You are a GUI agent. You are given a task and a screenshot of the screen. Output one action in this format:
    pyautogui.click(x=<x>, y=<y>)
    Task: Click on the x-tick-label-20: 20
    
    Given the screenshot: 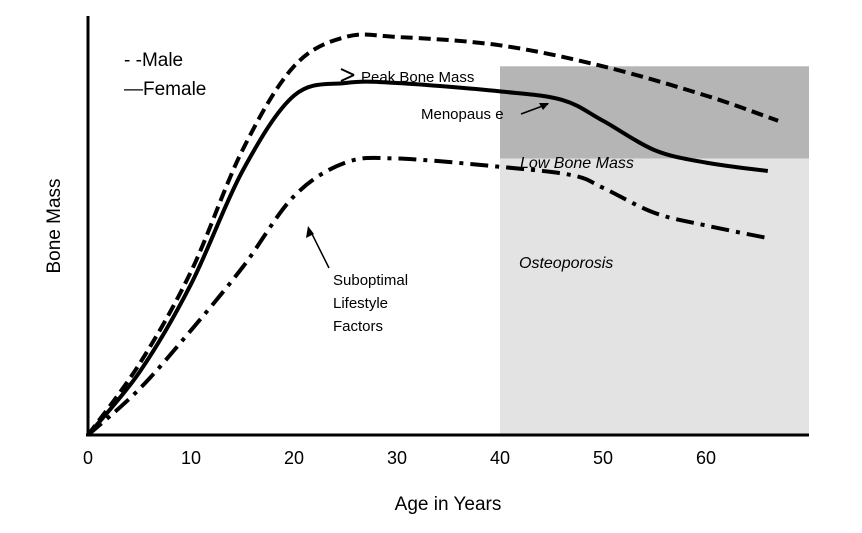 What is the action you would take?
    pyautogui.click(x=294, y=458)
    